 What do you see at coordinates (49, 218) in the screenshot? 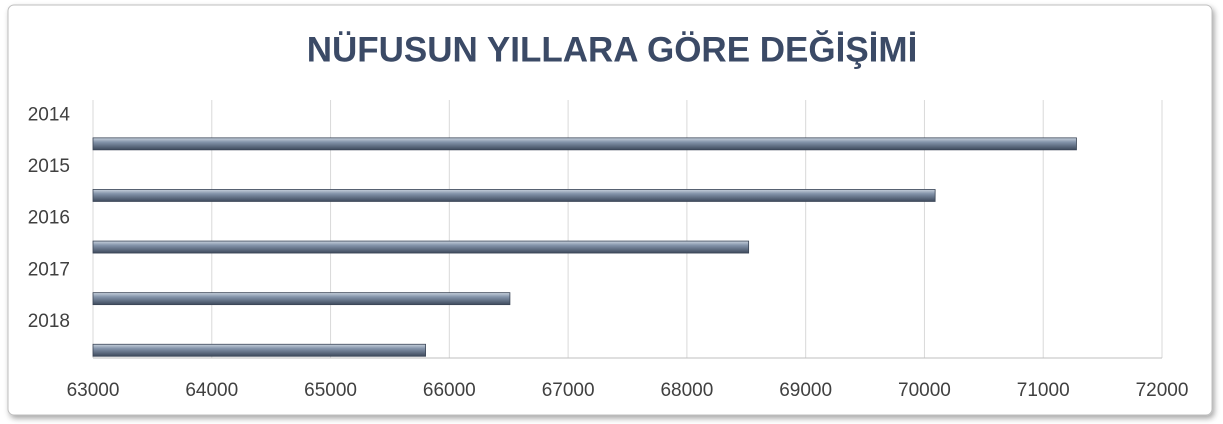
I see `y-tick-label: 2016` at bounding box center [49, 218].